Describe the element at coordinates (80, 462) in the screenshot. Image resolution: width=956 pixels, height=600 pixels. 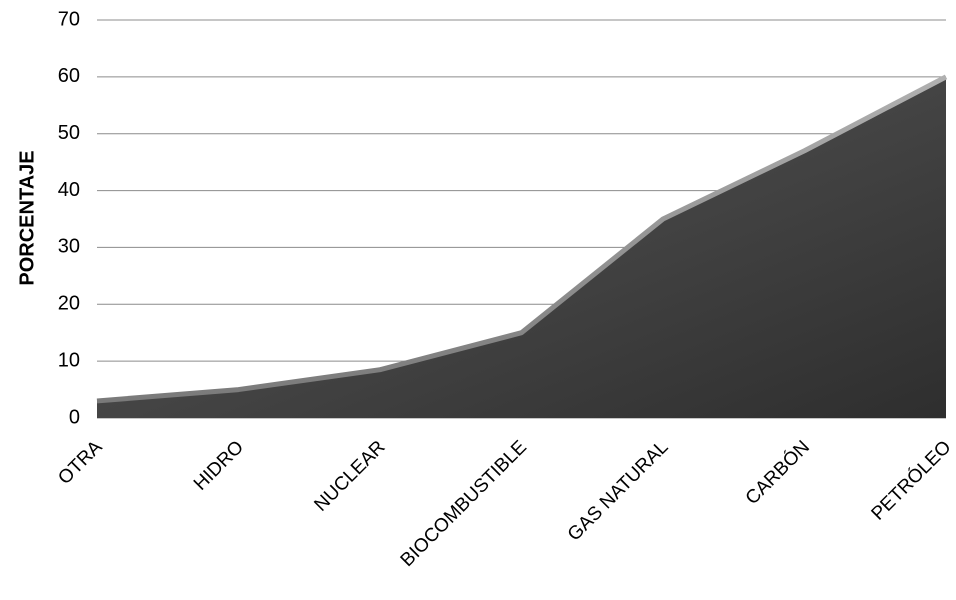
I see `x-tick-label: OTRA` at that location.